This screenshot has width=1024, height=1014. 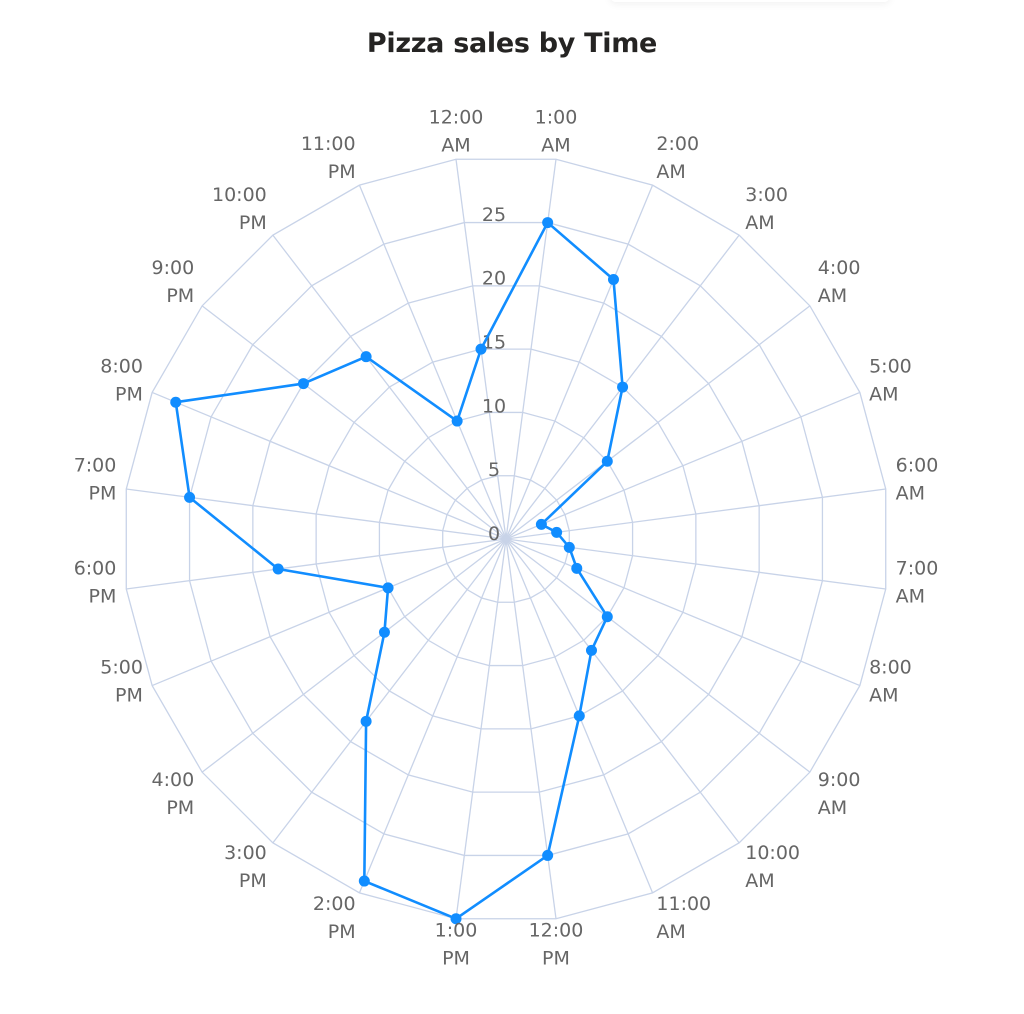 What do you see at coordinates (839, 282) in the screenshot?
I see `category-label: 4:00 AM` at bounding box center [839, 282].